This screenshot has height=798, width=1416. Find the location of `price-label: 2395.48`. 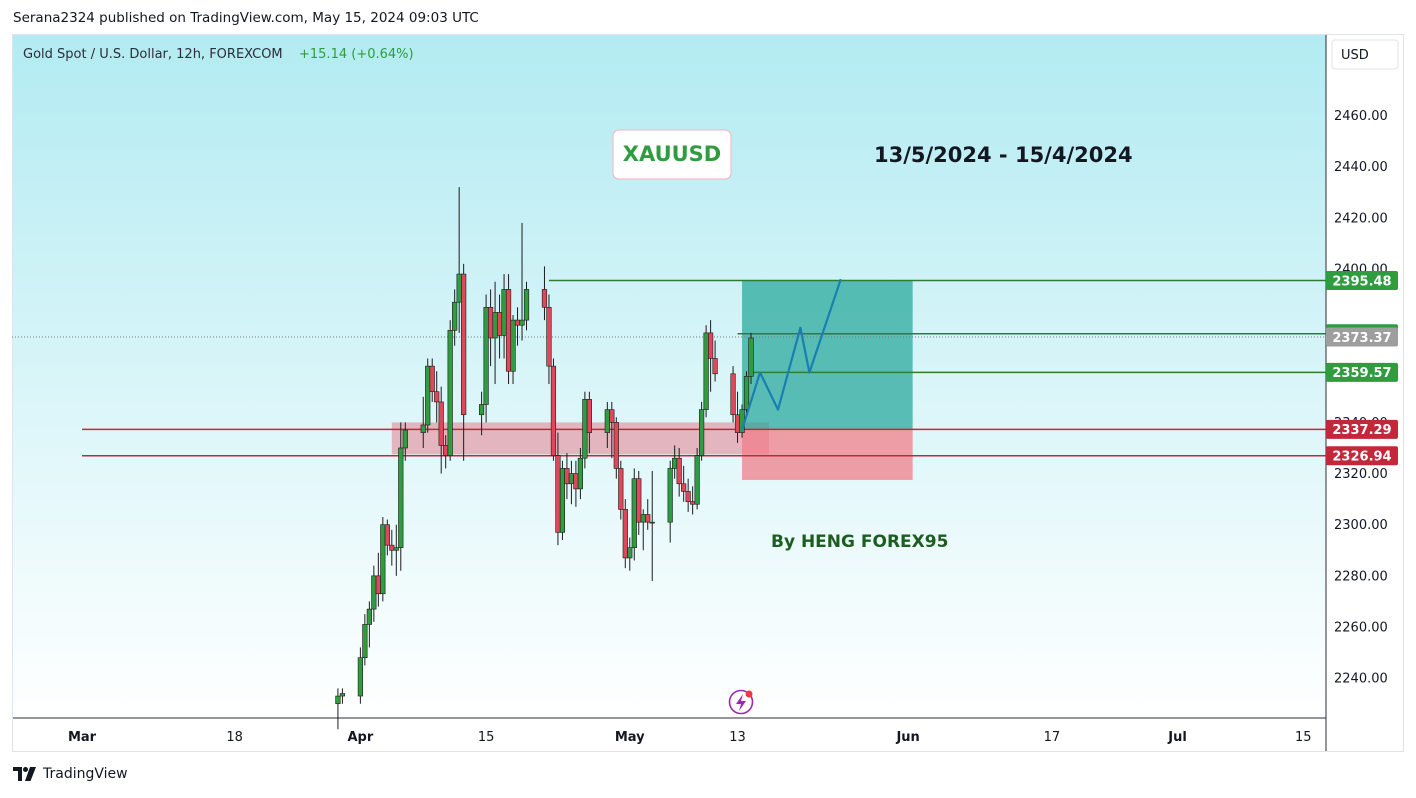

price-label: 2395.48 is located at coordinates (1362, 281).